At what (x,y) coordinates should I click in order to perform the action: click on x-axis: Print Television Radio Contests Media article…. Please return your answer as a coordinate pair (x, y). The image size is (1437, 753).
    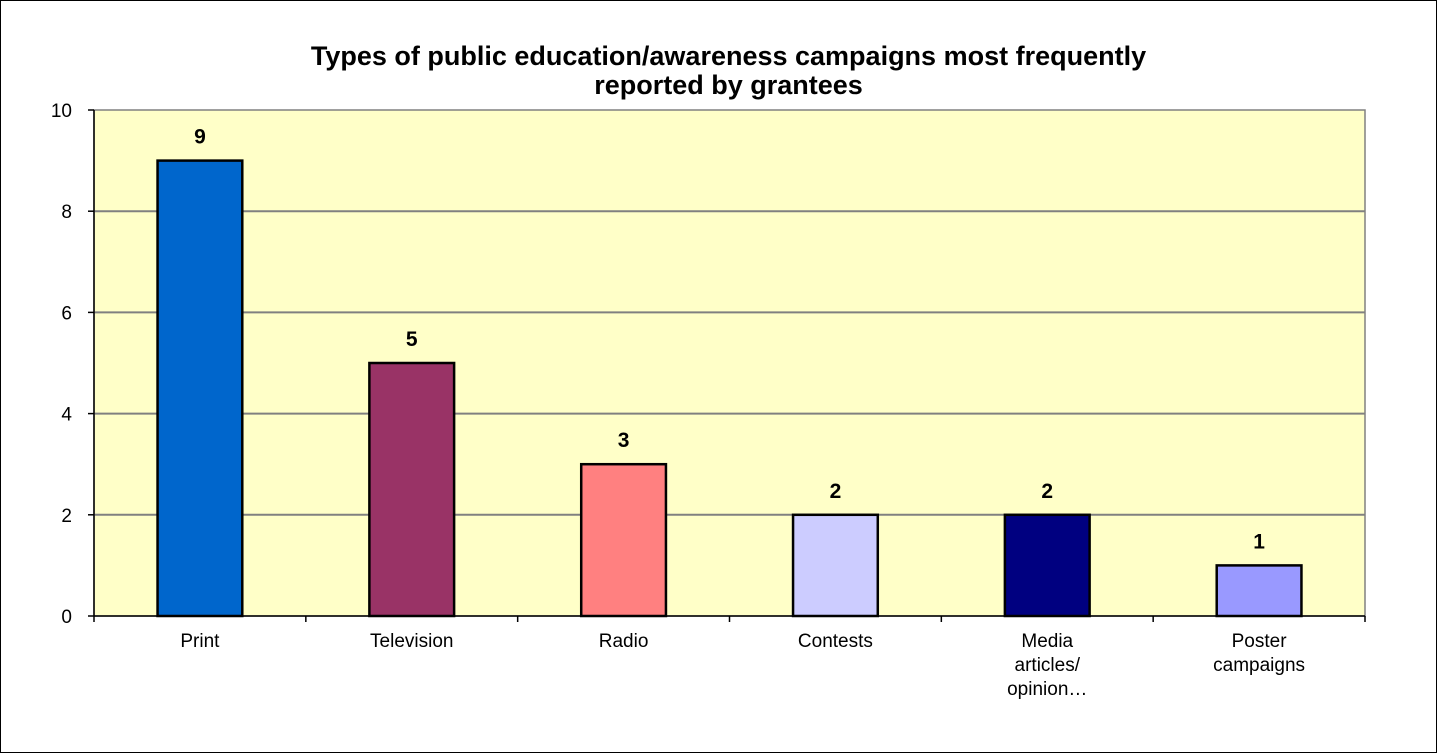
    Looking at the image, I should click on (729, 657).